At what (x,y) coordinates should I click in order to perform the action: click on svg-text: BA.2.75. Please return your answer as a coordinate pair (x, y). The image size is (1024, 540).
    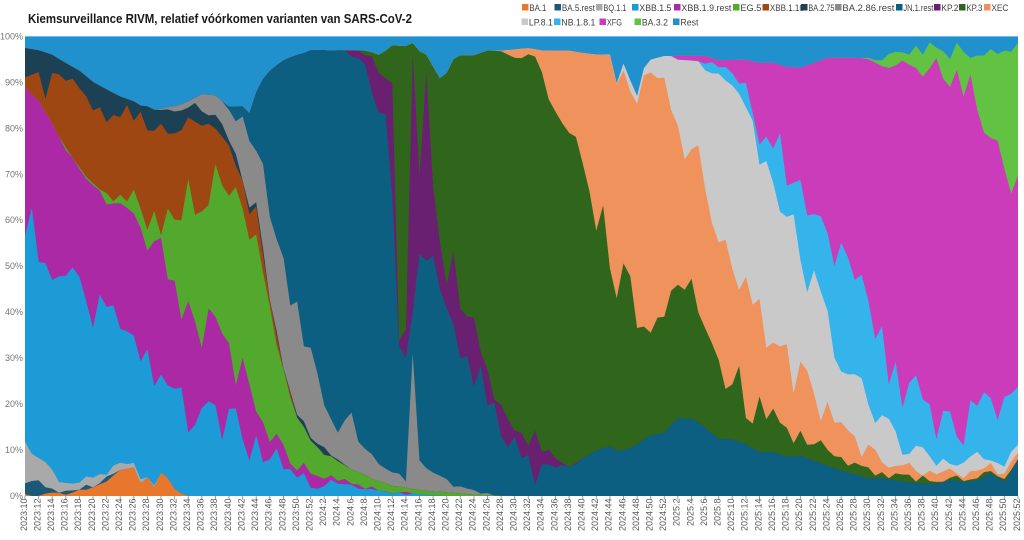
    Looking at the image, I should click on (821, 8).